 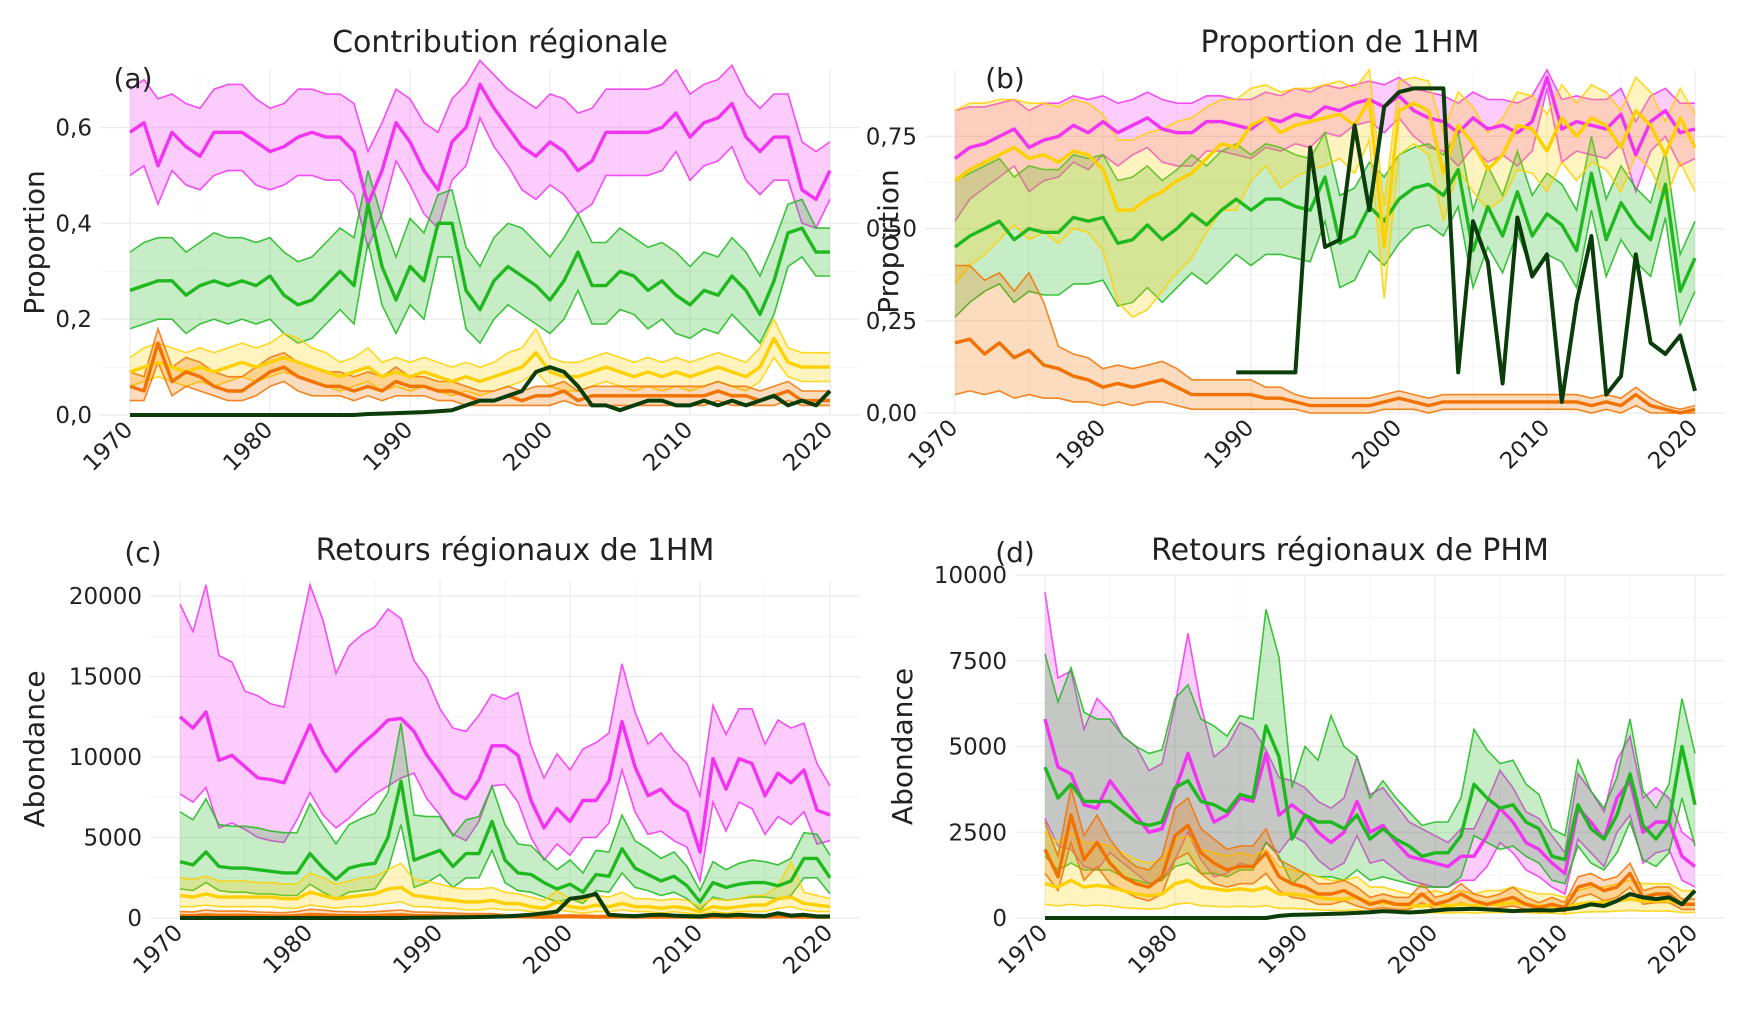 What do you see at coordinates (891, 322) in the screenshot?
I see `y-tick-label: 0,25` at bounding box center [891, 322].